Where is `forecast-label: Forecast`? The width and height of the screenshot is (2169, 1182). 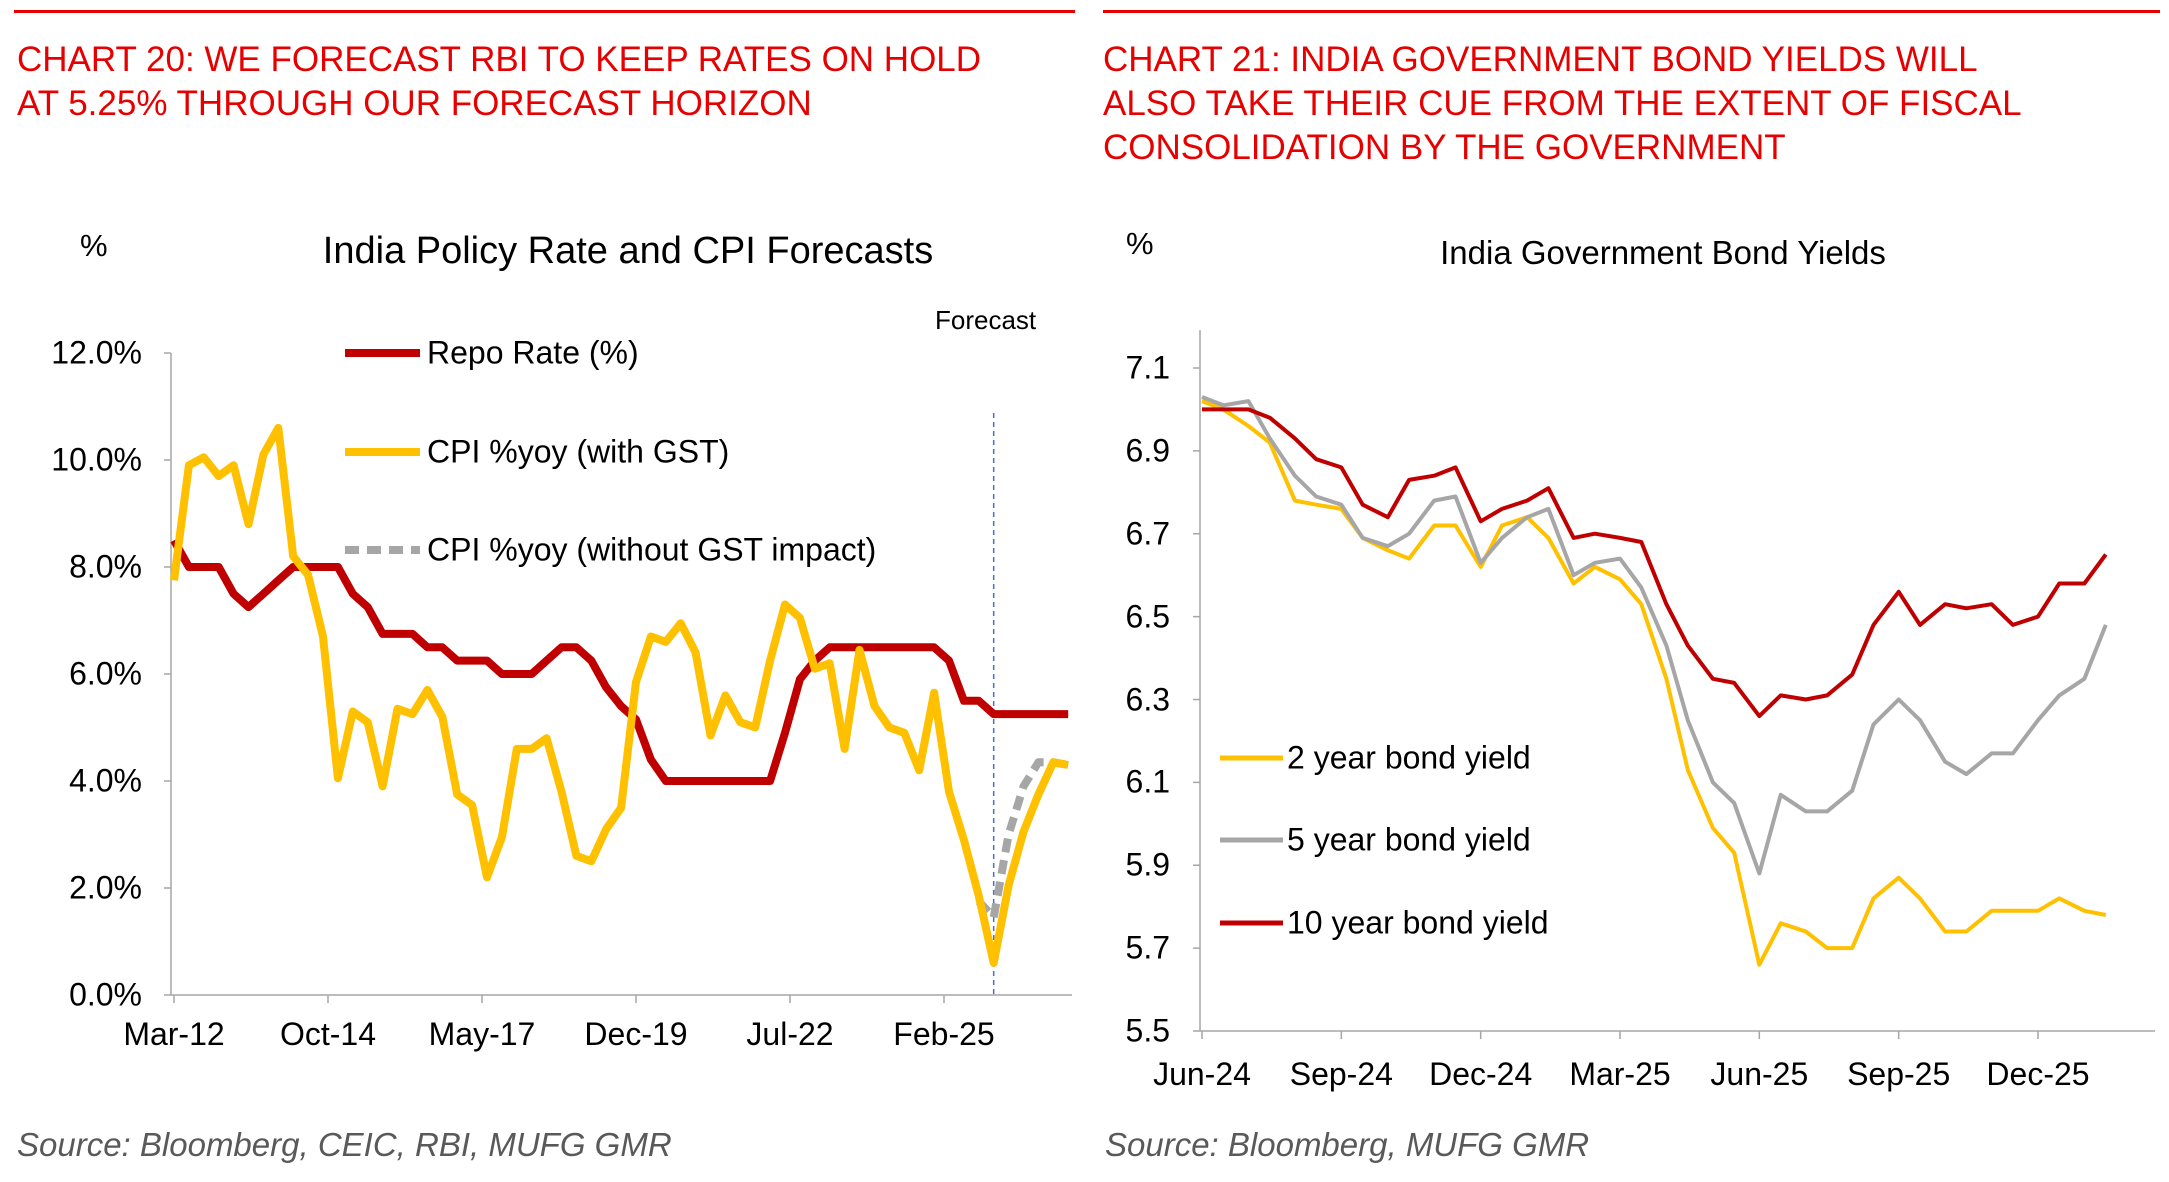
forecast-label: Forecast is located at coordinates (986, 320).